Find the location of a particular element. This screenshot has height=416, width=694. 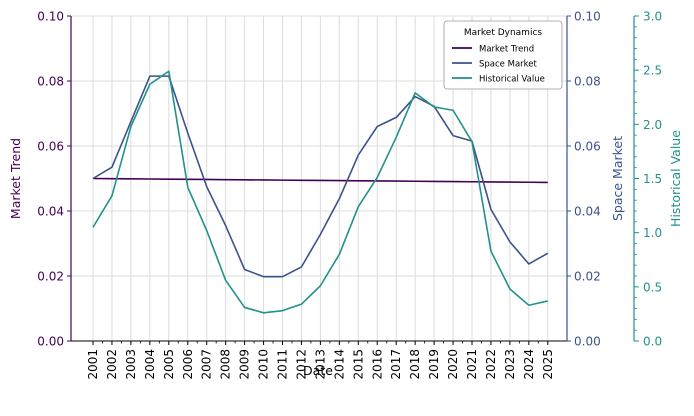

y-historical-tick-label: 2.5 is located at coordinates (652, 71).